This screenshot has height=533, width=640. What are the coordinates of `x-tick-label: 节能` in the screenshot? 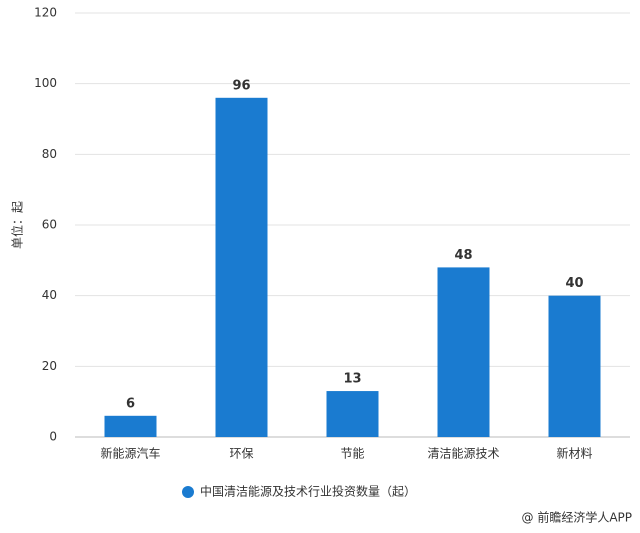 It's located at (352, 454).